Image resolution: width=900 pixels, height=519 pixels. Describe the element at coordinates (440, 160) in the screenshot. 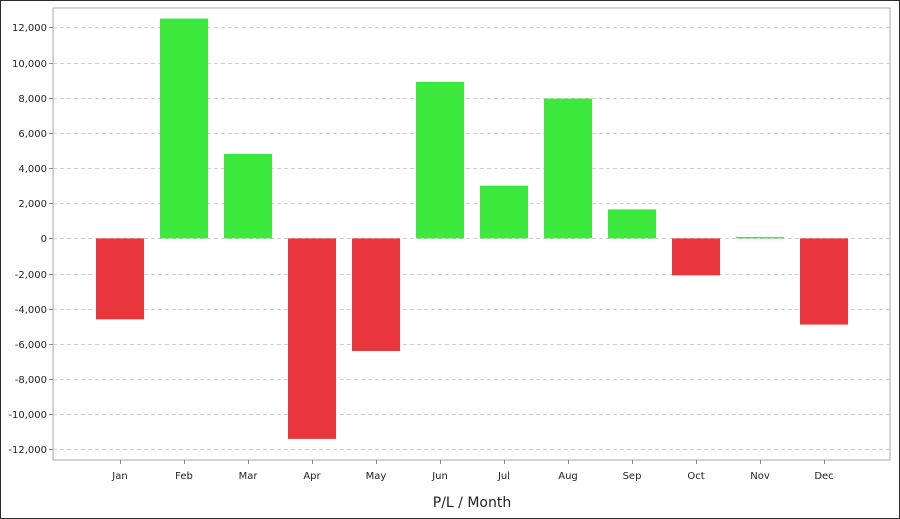

I see `bar-jun` at that location.